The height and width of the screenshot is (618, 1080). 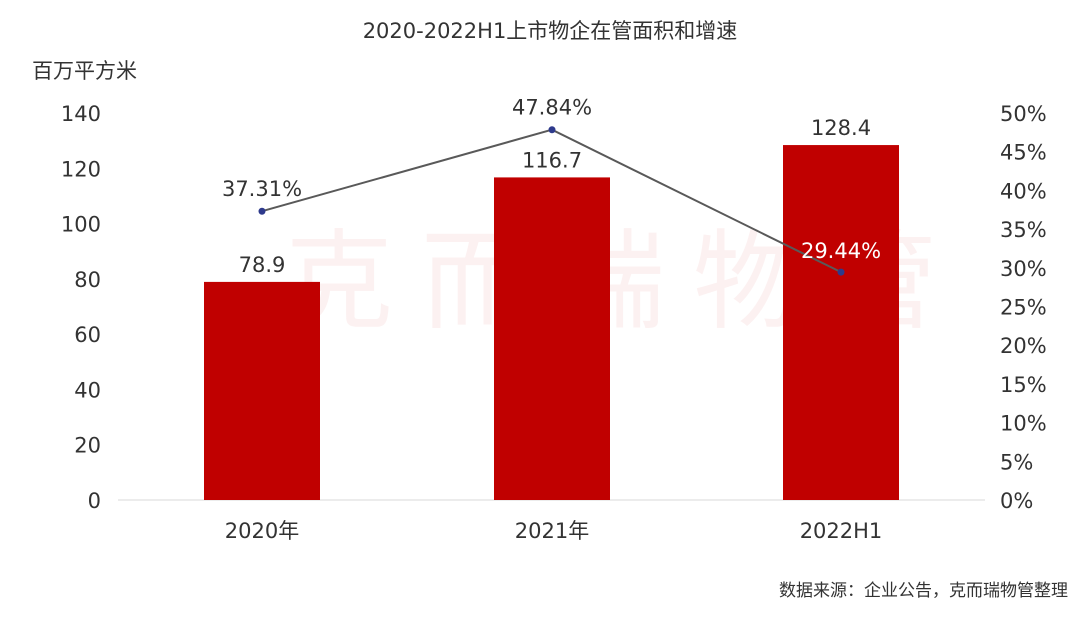 What do you see at coordinates (1023, 424) in the screenshot?
I see `y2-tick-label: 10%` at bounding box center [1023, 424].